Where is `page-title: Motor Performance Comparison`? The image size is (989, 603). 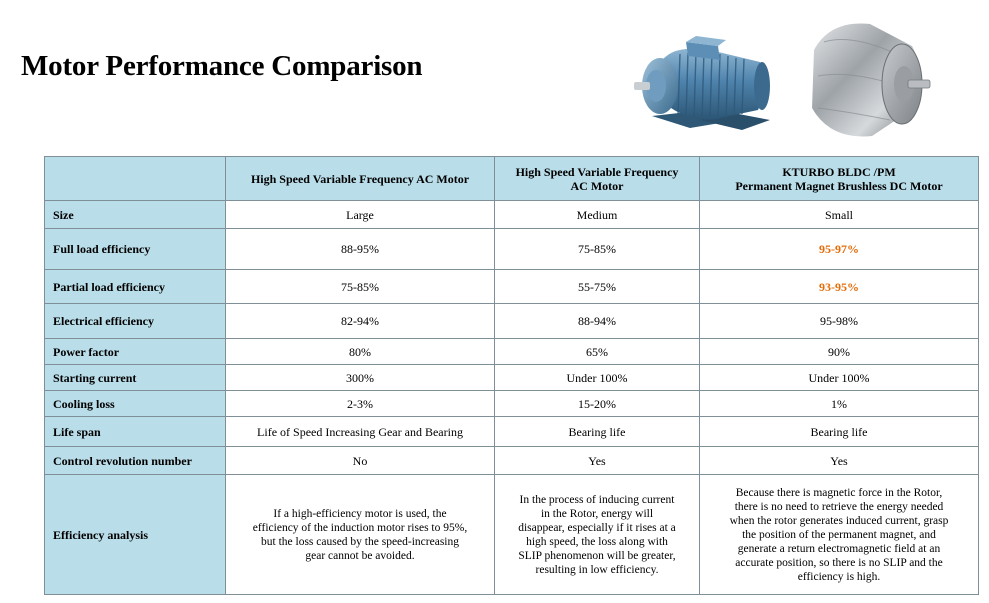
page-title: Motor Performance Comparison is located at coordinates (222, 66).